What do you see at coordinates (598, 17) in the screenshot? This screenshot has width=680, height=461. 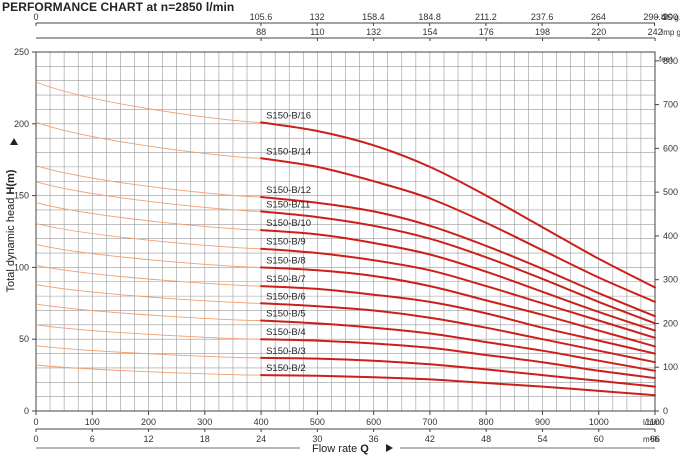 I see `usgpm-tick-label: 264` at bounding box center [598, 17].